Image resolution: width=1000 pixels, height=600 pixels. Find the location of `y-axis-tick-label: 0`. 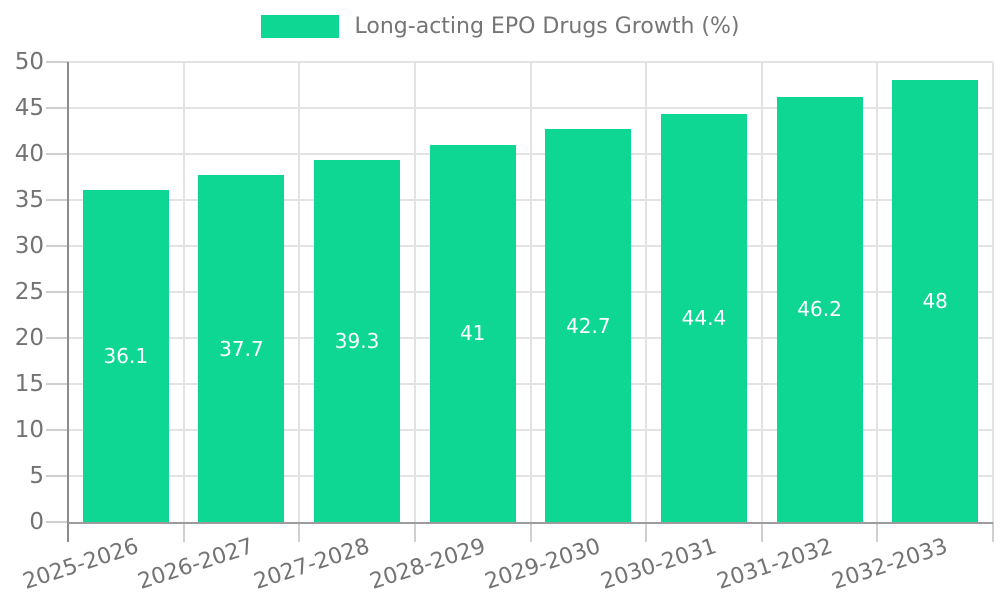

y-axis-tick-label: 0 is located at coordinates (36, 522).